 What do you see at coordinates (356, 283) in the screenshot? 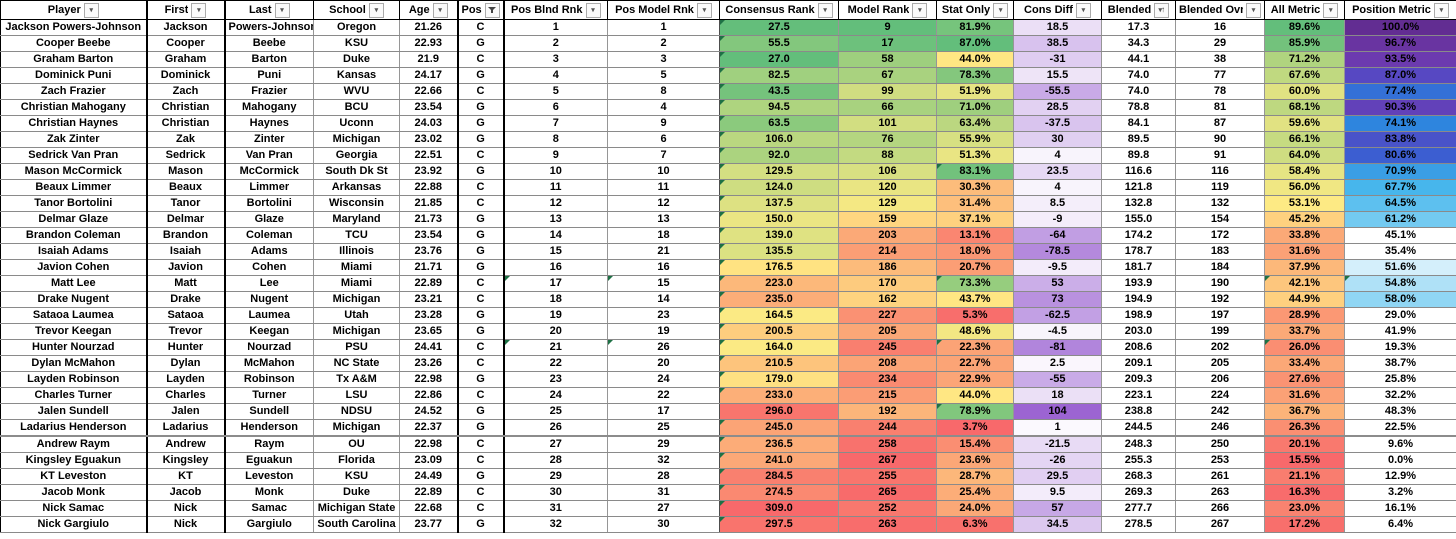
I see `cell-school: Miami` at bounding box center [356, 283].